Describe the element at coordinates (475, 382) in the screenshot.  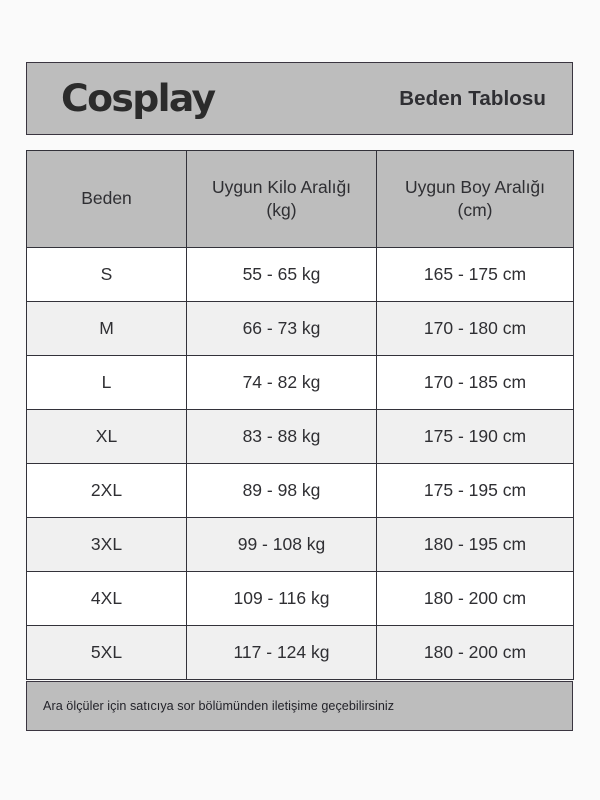
I see `cell-height: 170 - 185 cm` at that location.